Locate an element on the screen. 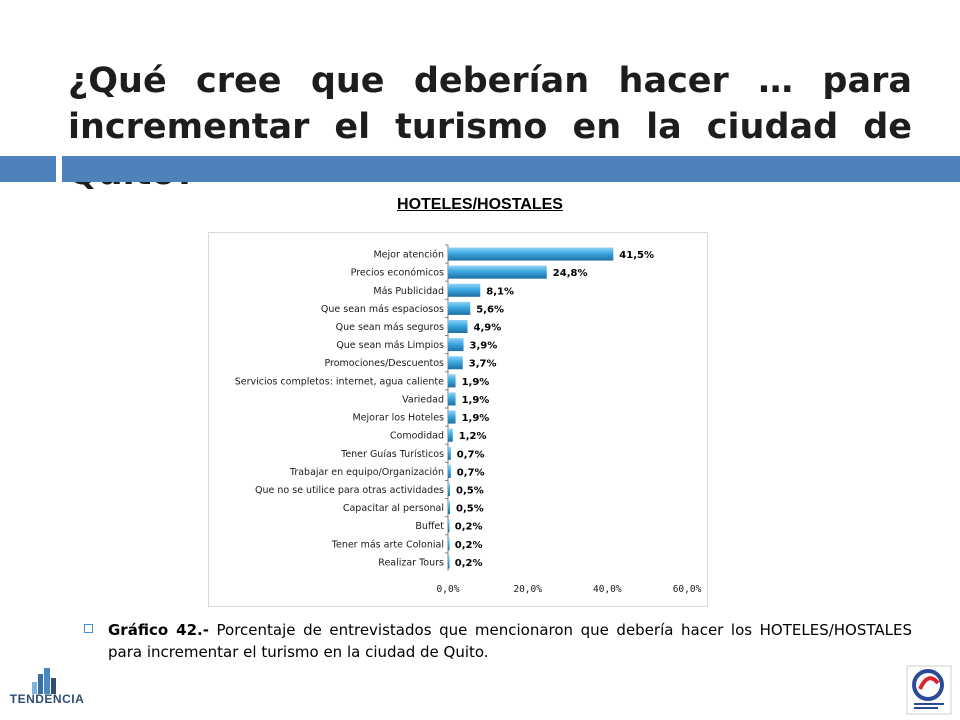  tendencia-logo: TENDENCIA is located at coordinates (47, 691).